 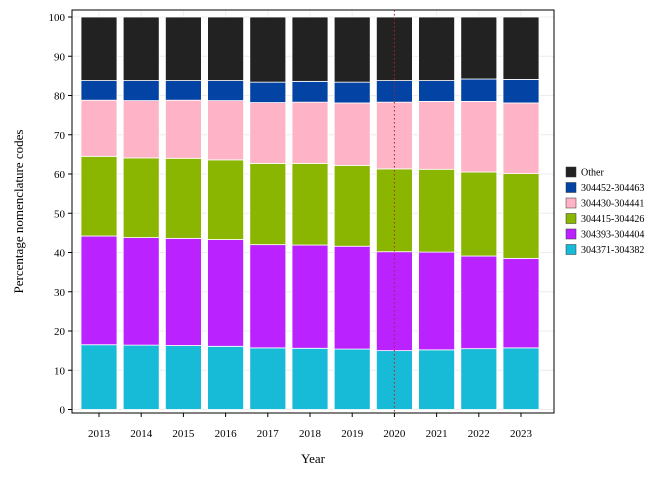 I want to click on bar-segment-304430-304441-2023, so click(x=521, y=138).